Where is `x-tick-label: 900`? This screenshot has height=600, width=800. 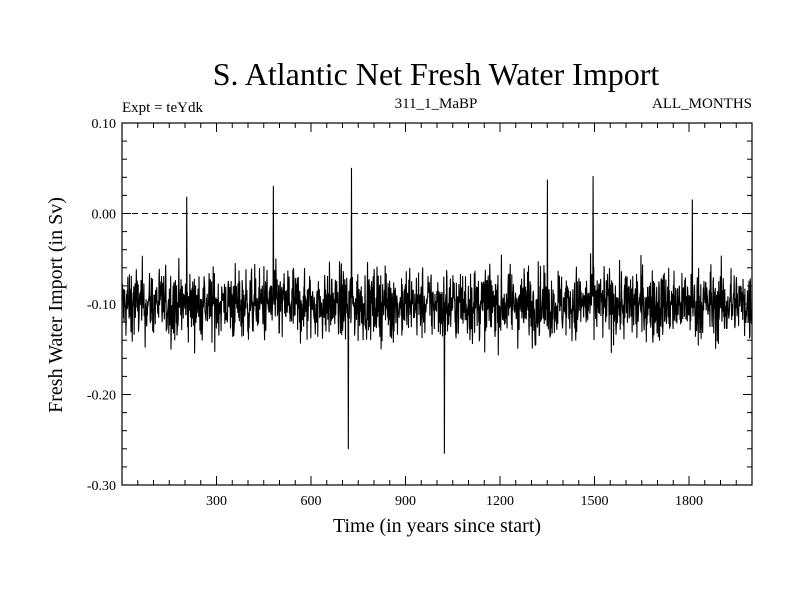
x-tick-label: 900 is located at coordinates (405, 501).